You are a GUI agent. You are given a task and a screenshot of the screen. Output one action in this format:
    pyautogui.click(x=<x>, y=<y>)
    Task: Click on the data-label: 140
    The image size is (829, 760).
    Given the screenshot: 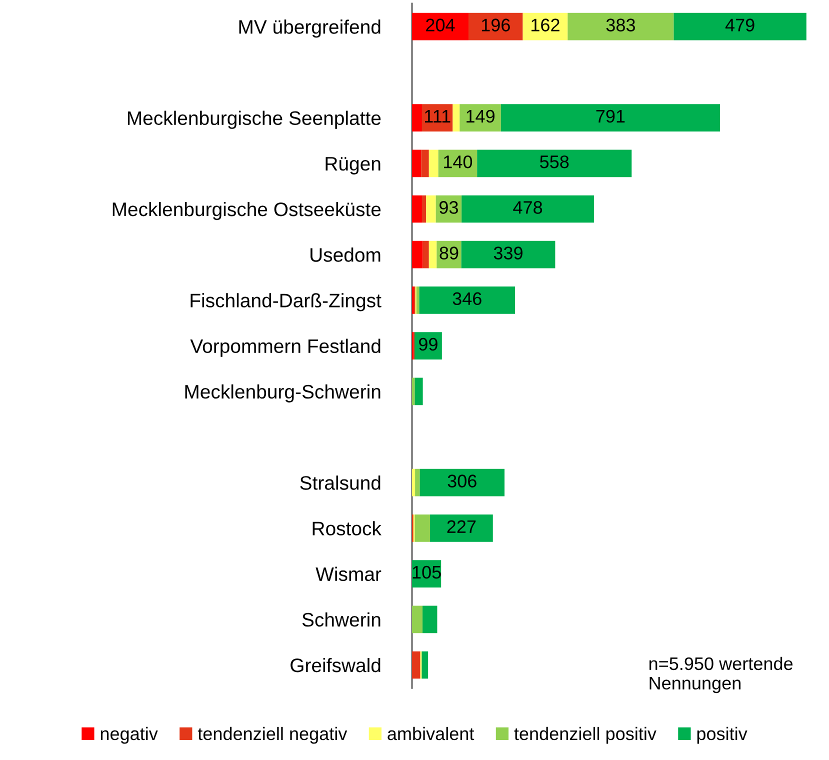 What is the action you would take?
    pyautogui.click(x=458, y=161)
    